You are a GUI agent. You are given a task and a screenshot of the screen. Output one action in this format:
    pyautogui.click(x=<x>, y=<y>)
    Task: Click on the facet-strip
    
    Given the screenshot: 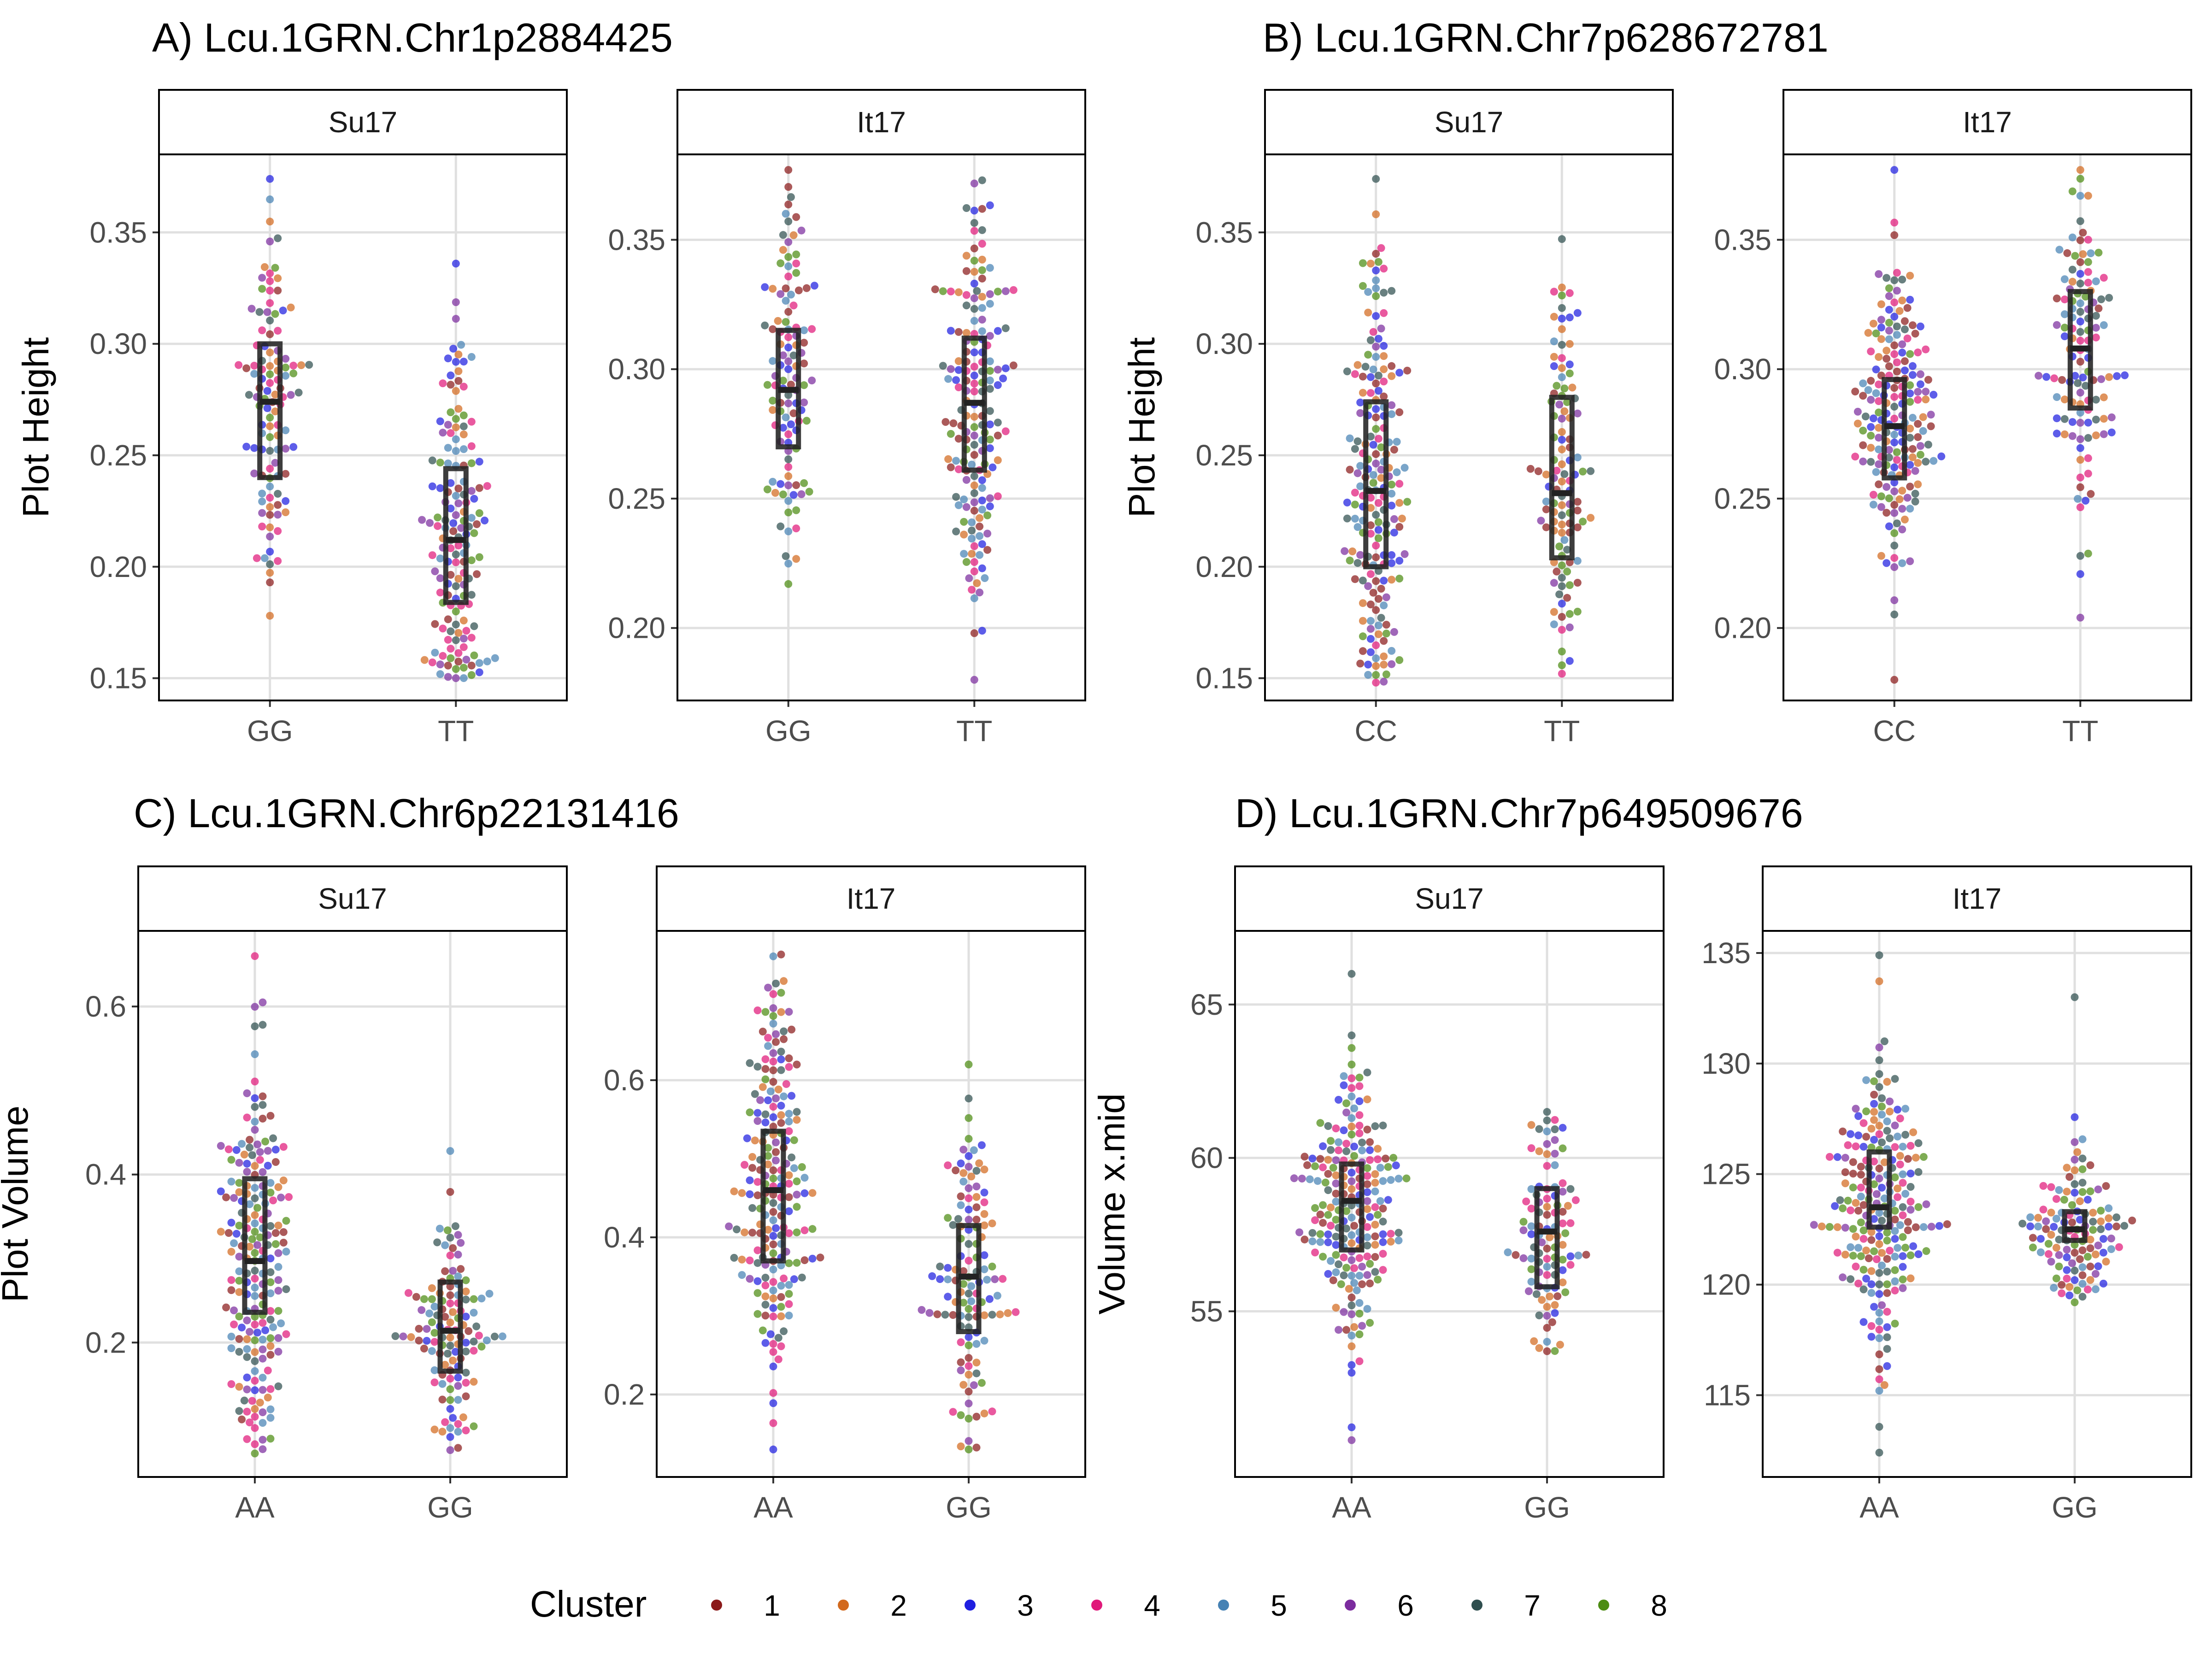 What is the action you would take?
    pyautogui.click(x=871, y=898)
    